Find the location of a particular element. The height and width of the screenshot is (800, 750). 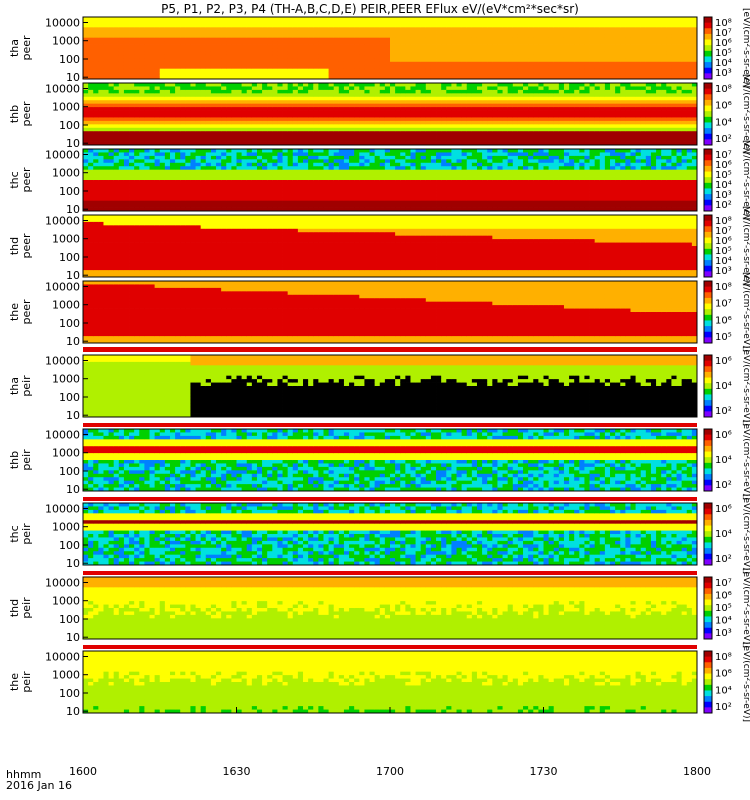

panel-frame-thc-peer is located at coordinates (390, 180).